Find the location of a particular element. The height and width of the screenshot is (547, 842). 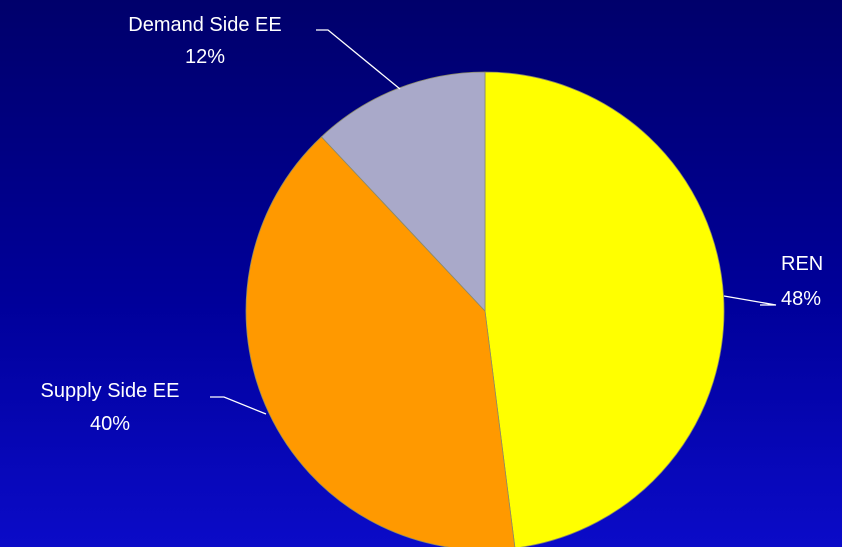

pie-slice-demand-side-ee is located at coordinates (403, 192).